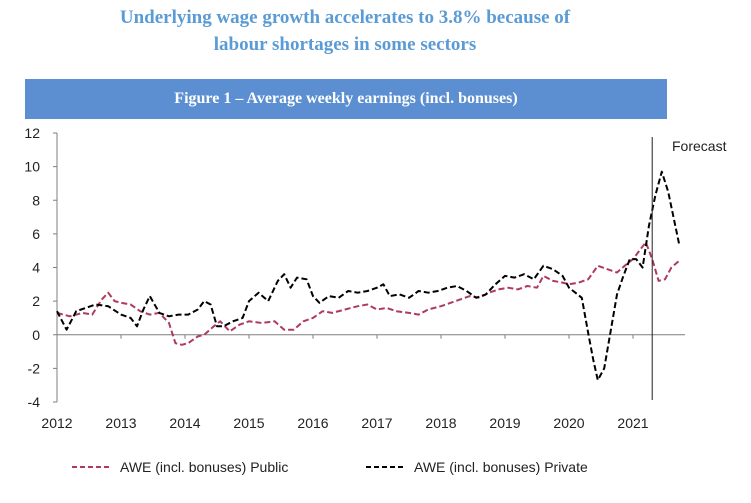 Image resolution: width=751 pixels, height=503 pixels. What do you see at coordinates (120, 423) in the screenshot?
I see `x-tick-label: 2013` at bounding box center [120, 423].